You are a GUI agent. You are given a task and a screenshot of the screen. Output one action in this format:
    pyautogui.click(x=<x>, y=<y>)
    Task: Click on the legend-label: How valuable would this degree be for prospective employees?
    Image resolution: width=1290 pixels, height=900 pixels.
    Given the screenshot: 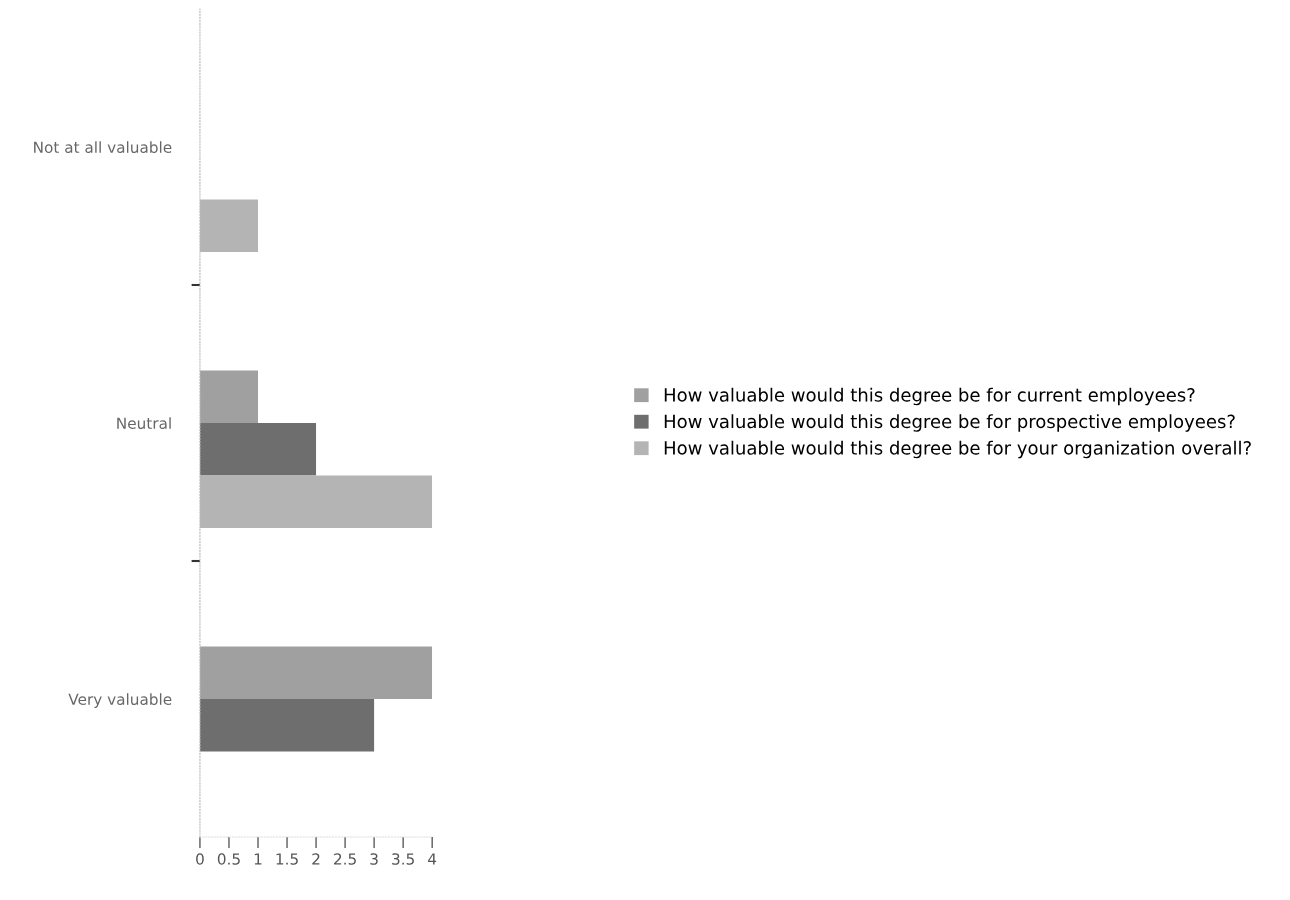 What is the action you would take?
    pyautogui.click(x=949, y=423)
    